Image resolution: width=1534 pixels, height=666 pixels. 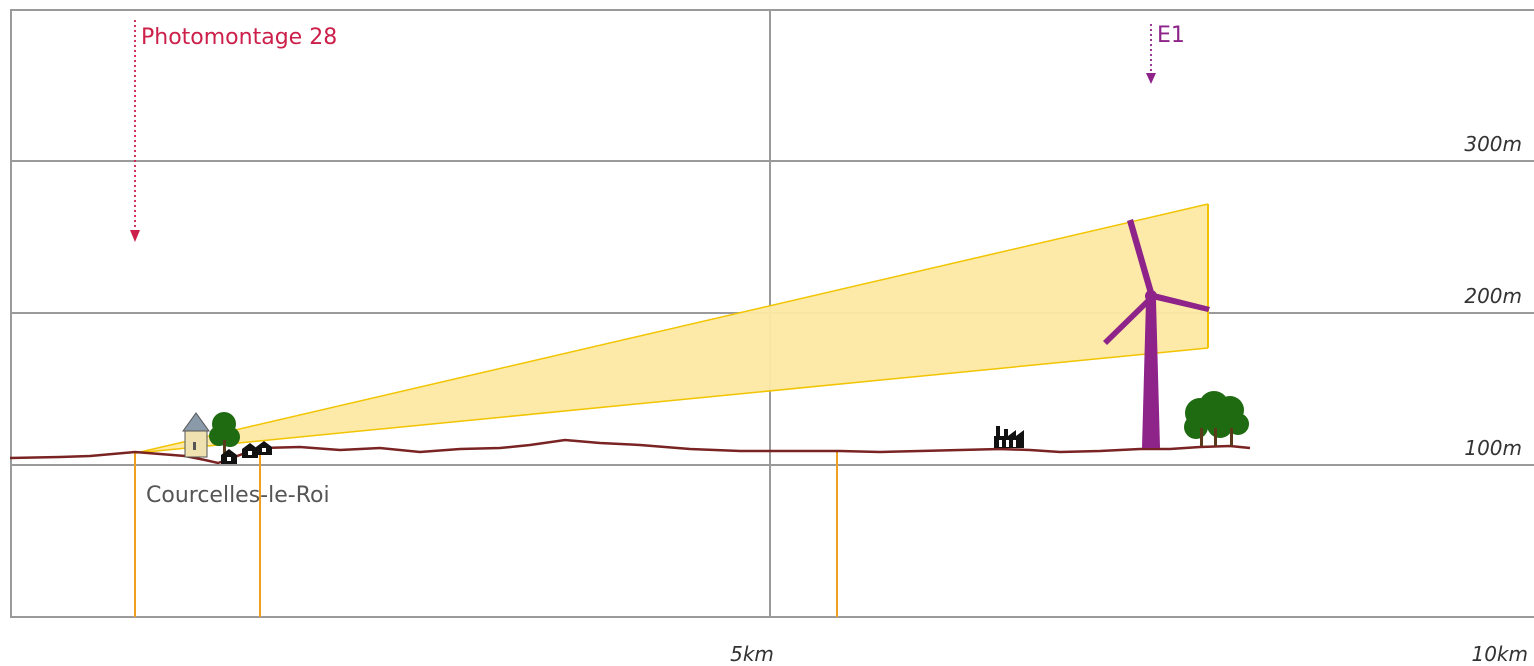 I want to click on place-label: Courcelles-le-Roi, so click(x=238, y=495).